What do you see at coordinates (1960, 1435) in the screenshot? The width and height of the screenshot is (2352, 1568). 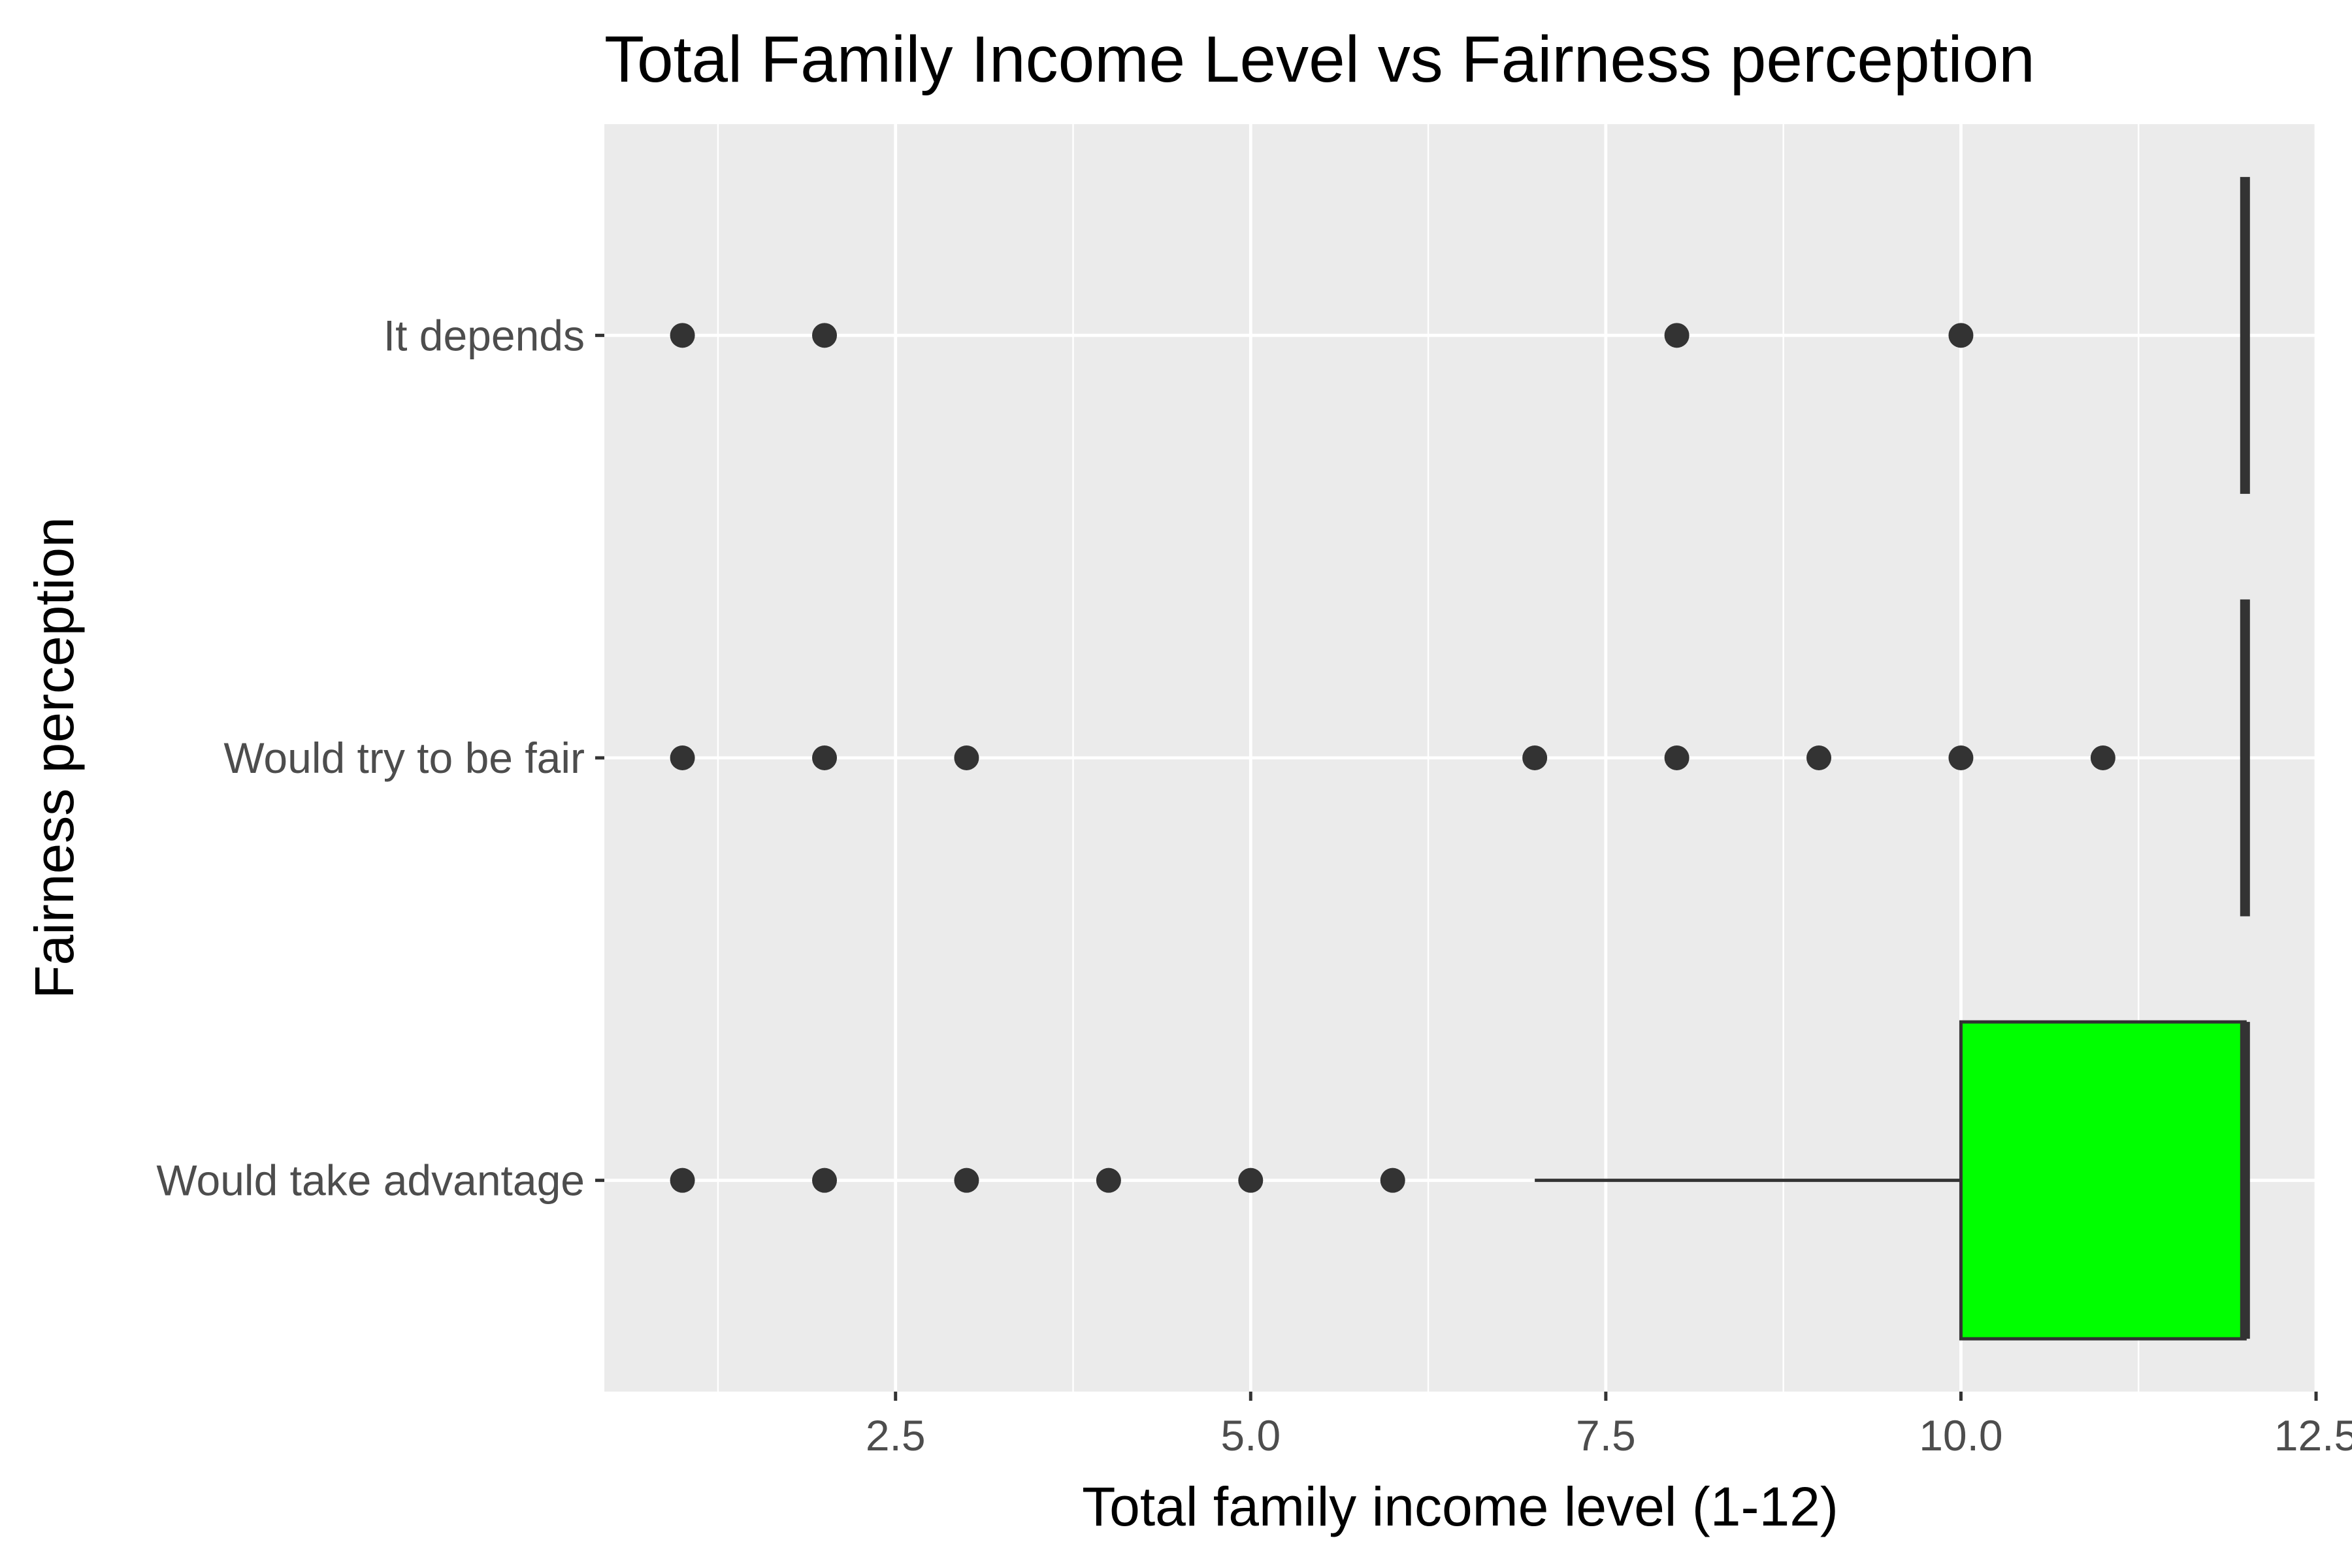 I see `x-tick-label: 10.0` at bounding box center [1960, 1435].